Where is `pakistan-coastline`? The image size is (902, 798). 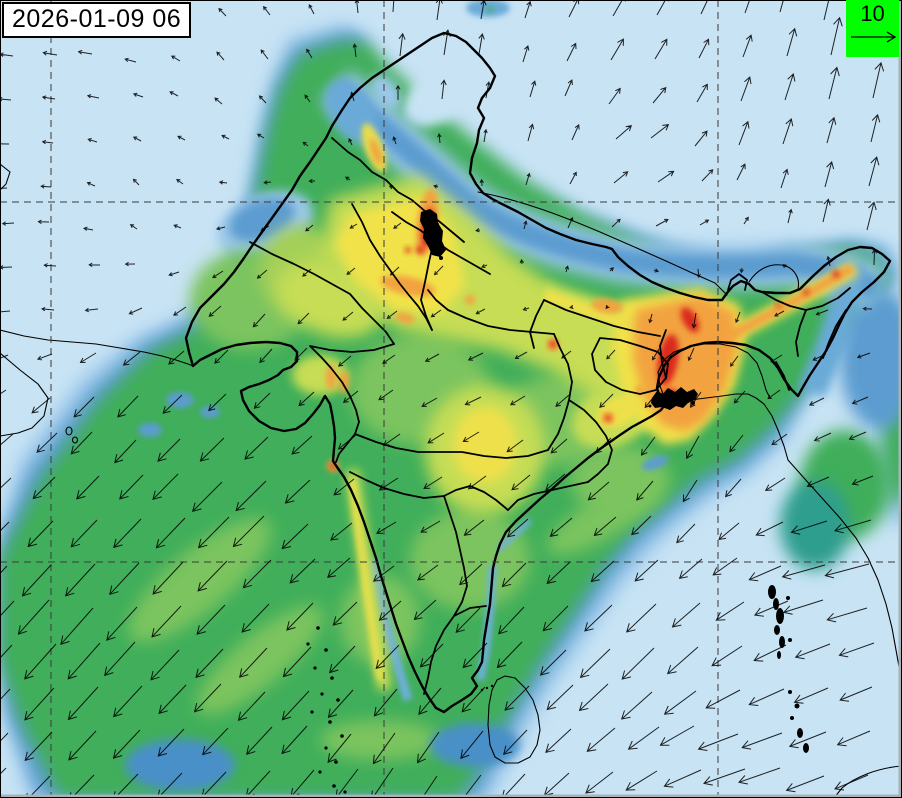
pakistan-coastline is located at coordinates (97, 348).